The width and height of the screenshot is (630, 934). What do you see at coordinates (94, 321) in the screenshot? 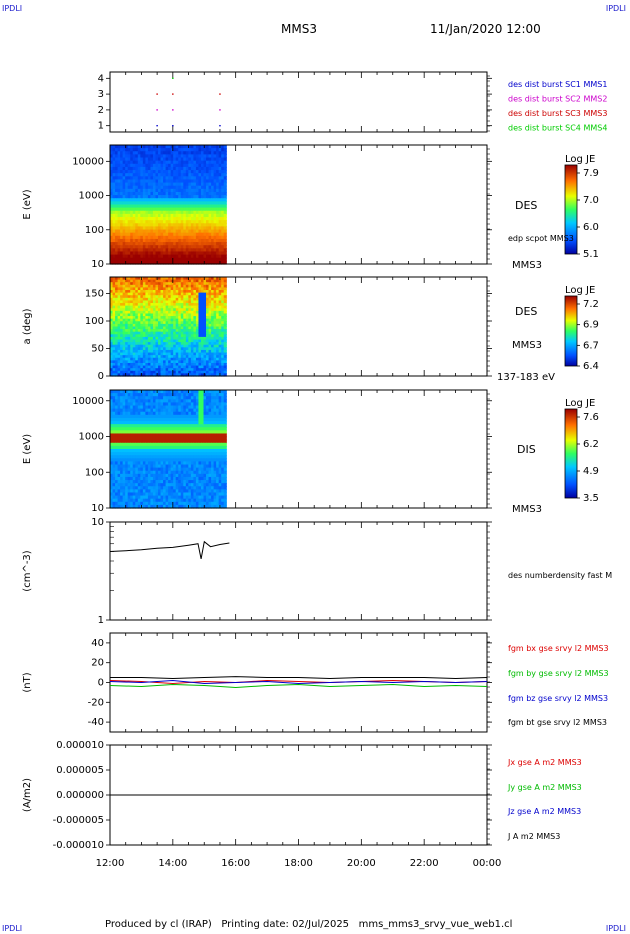
I see `panel-2-ytick-label: 100` at bounding box center [94, 321].